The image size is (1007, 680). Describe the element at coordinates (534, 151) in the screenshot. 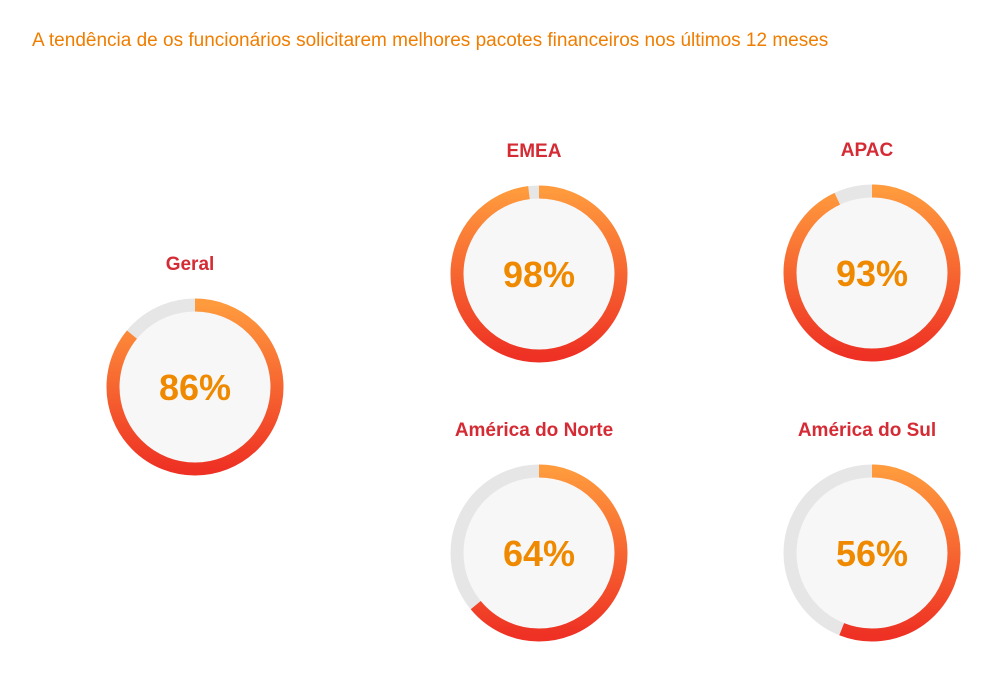

I see `gauge-label-emea: EMEA` at that location.